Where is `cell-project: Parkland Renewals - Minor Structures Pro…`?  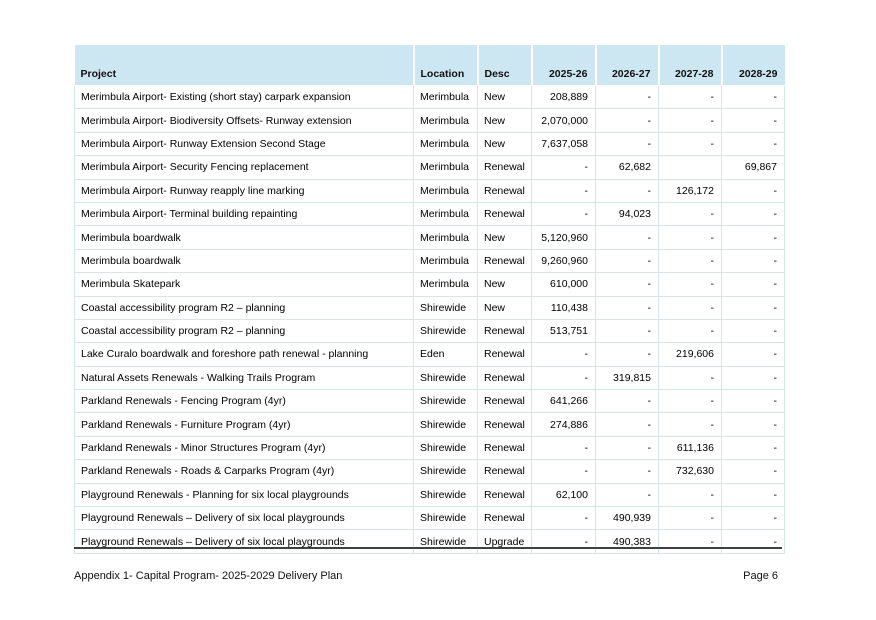 cell-project: Parkland Renewals - Minor Structures Pro… is located at coordinates (244, 448).